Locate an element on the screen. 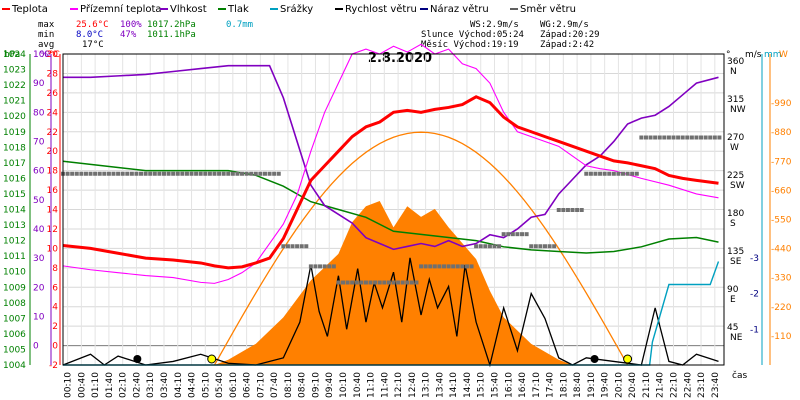 The image size is (800, 400). axis-mm-label: mm is located at coordinates (773, 55).